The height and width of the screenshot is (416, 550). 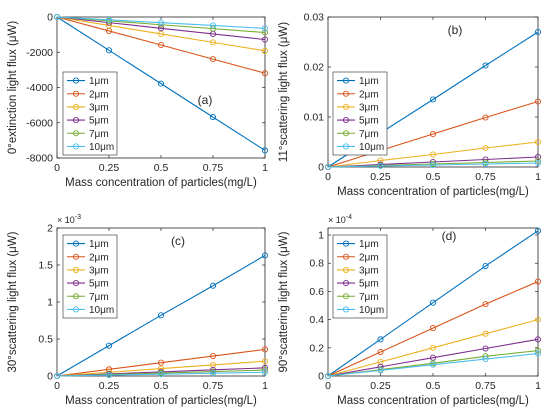 What do you see at coordinates (178, 241) in the screenshot?
I see `panel-tag: (c)` at bounding box center [178, 241].